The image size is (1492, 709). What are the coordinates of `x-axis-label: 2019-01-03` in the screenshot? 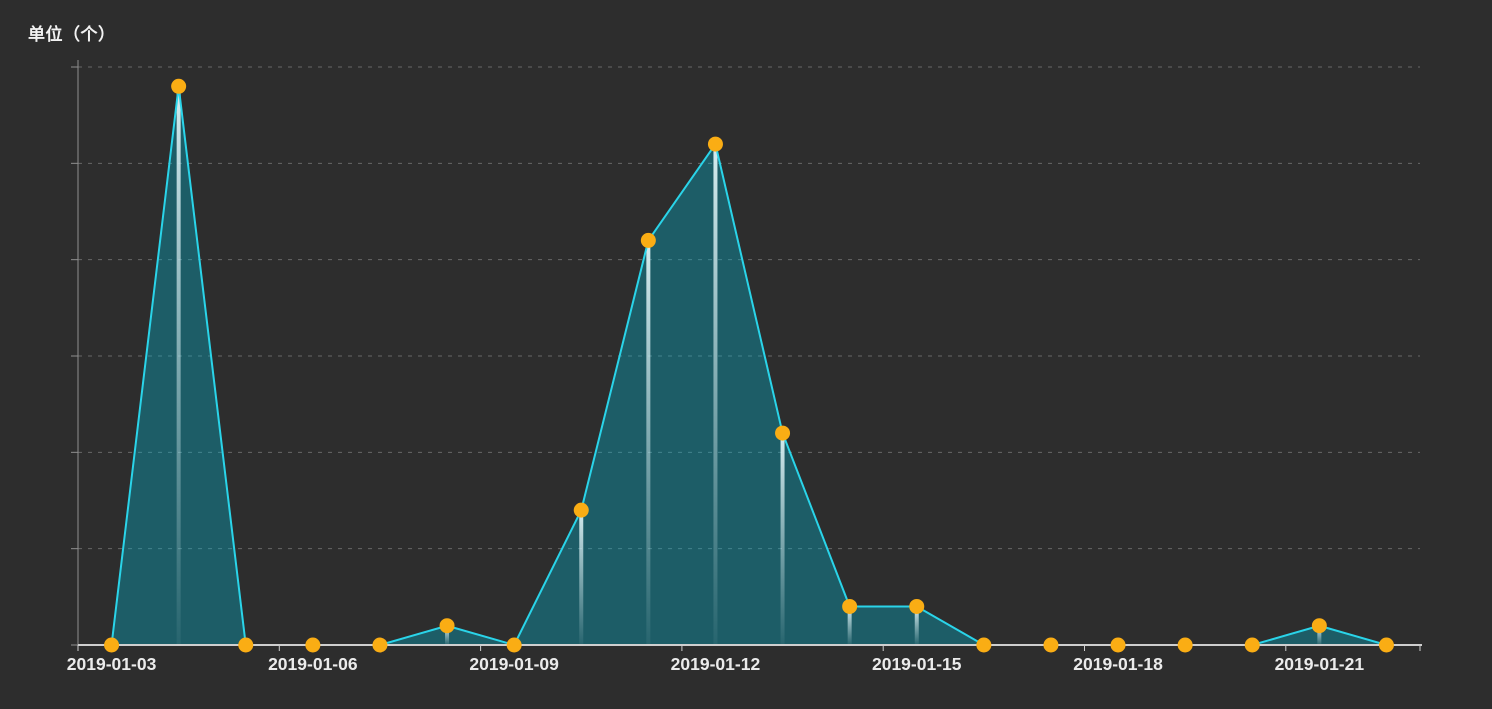 It's located at (112, 664).